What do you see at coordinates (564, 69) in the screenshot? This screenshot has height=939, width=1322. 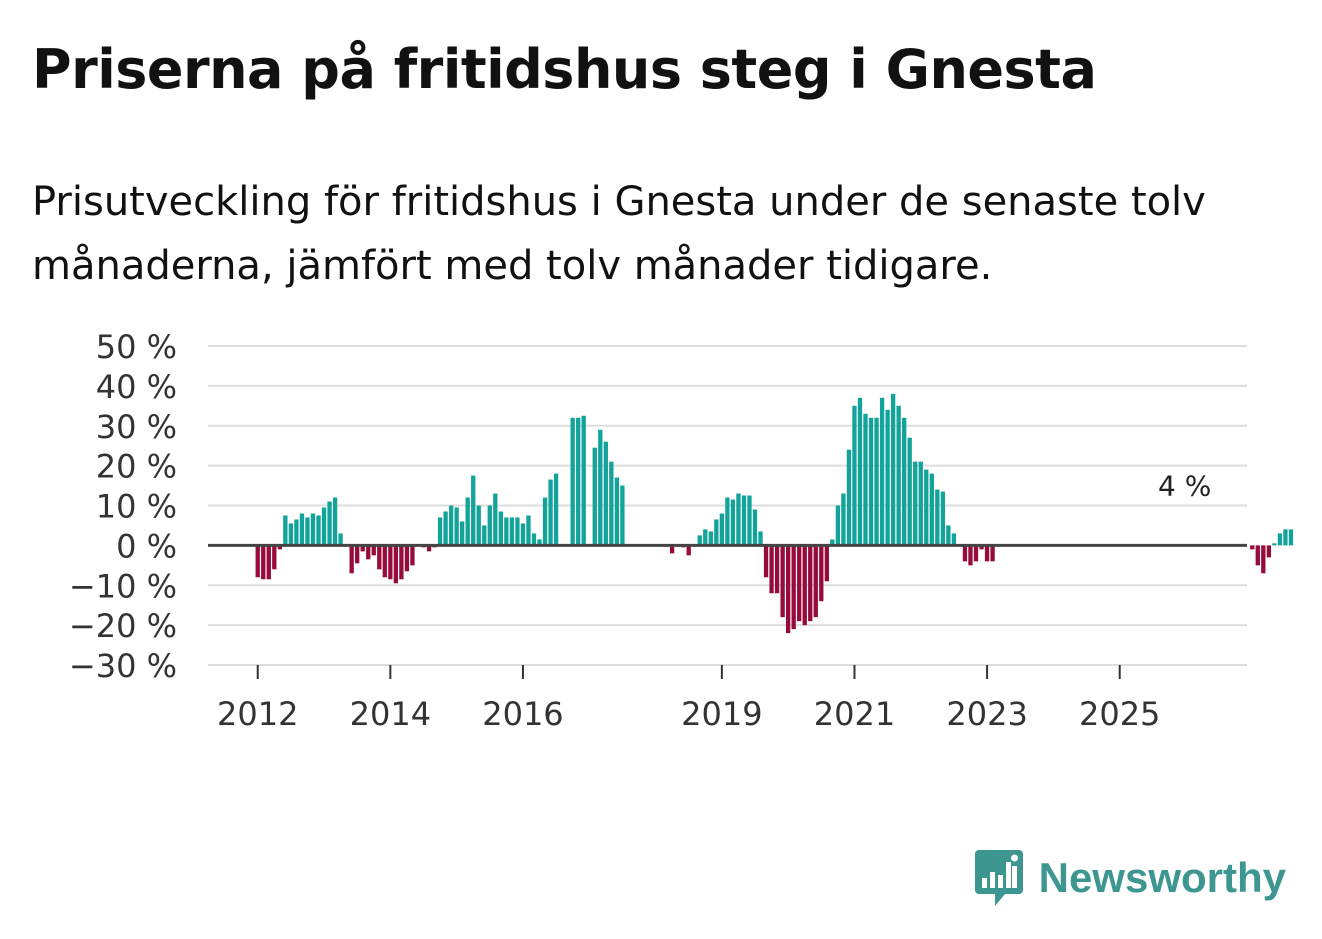 I see `chart-title: Priserna på fritidshus steg i Gnesta` at bounding box center [564, 69].